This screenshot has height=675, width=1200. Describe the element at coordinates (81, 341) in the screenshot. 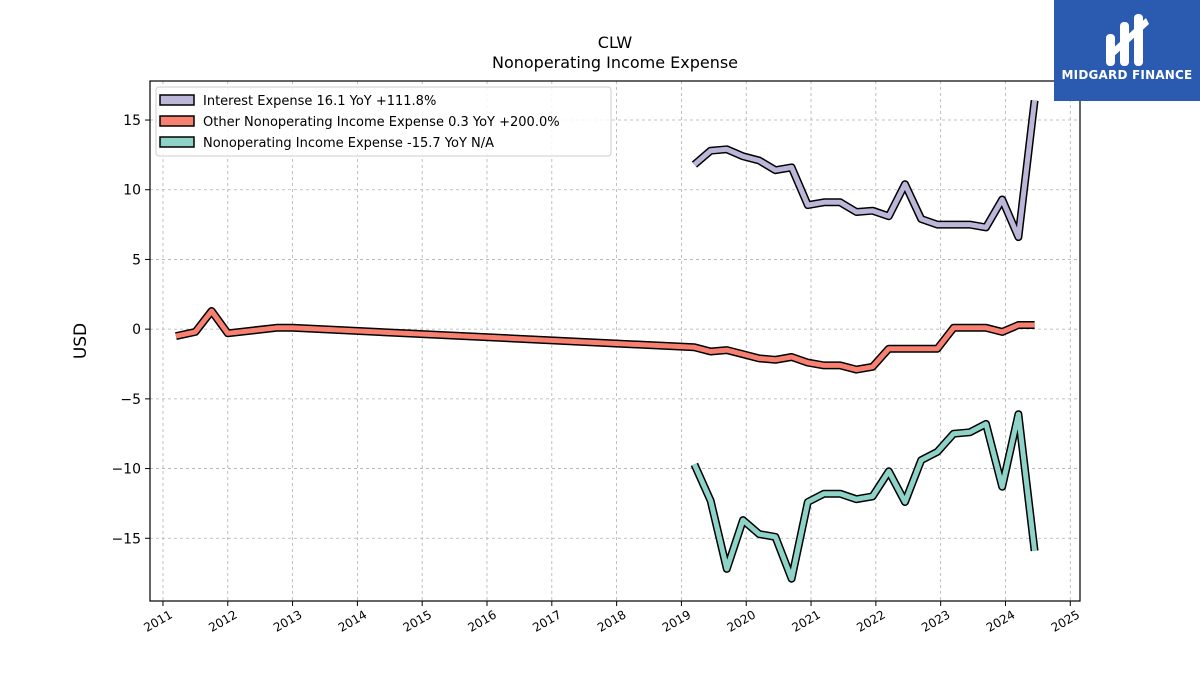

I see `y-axis-label: USD` at that location.